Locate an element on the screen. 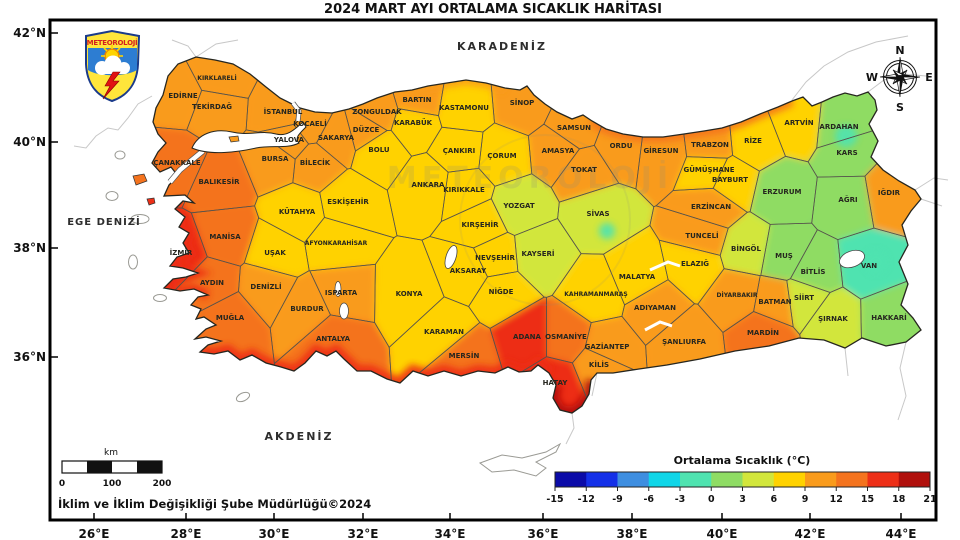 This screenshot has height=540, width=960. compass-rose: N W E S is located at coordinates (899, 79).